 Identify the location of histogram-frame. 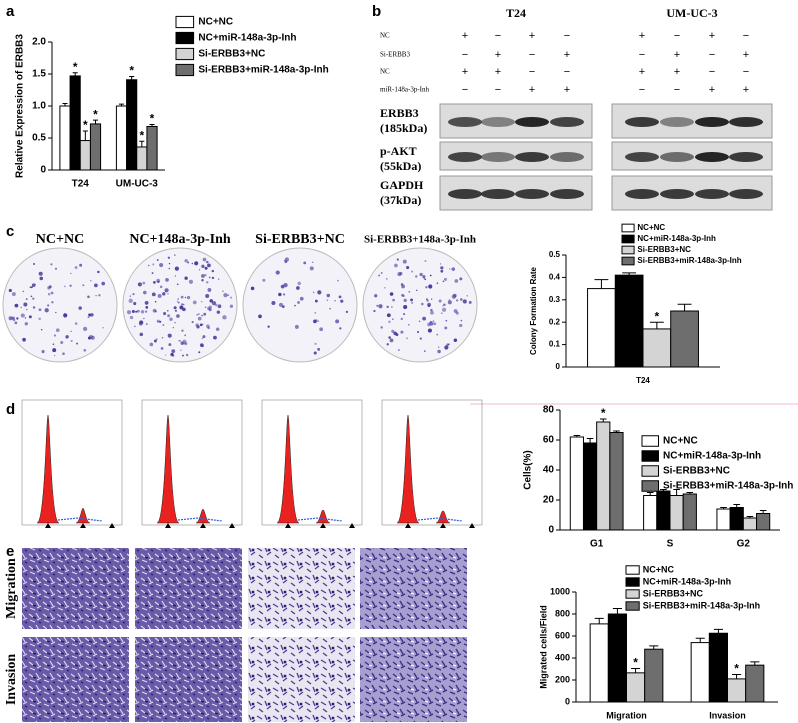
(192, 462).